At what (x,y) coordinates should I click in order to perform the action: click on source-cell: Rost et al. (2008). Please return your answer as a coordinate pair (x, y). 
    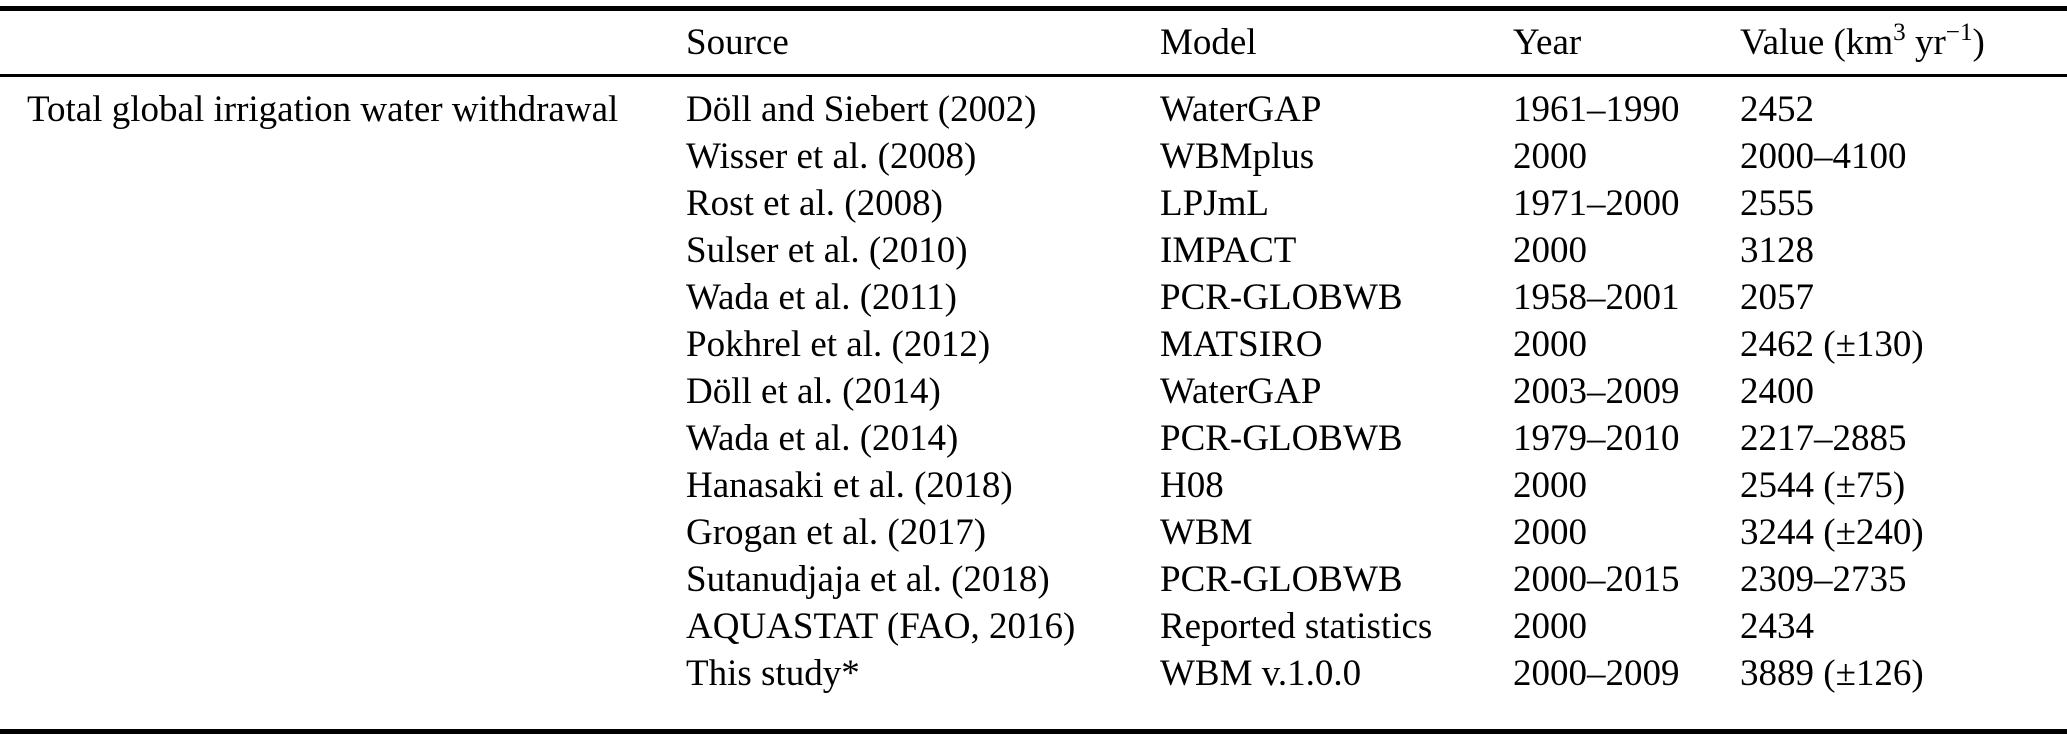
    Looking at the image, I should click on (814, 203).